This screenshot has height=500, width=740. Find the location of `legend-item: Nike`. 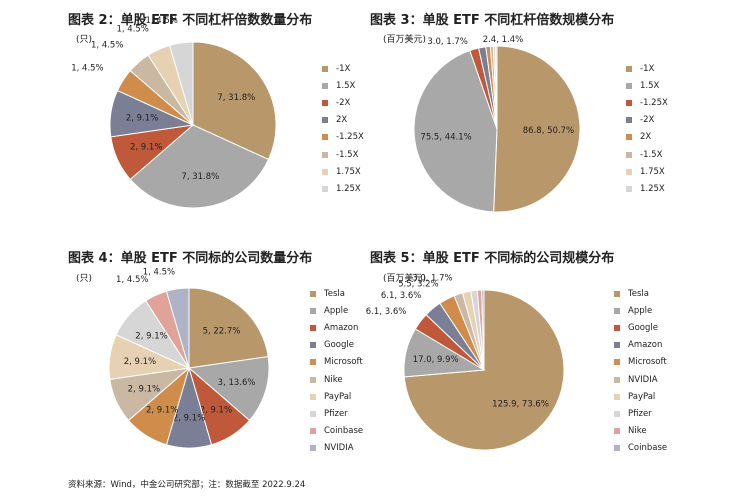

legend-item: Nike is located at coordinates (640, 431).